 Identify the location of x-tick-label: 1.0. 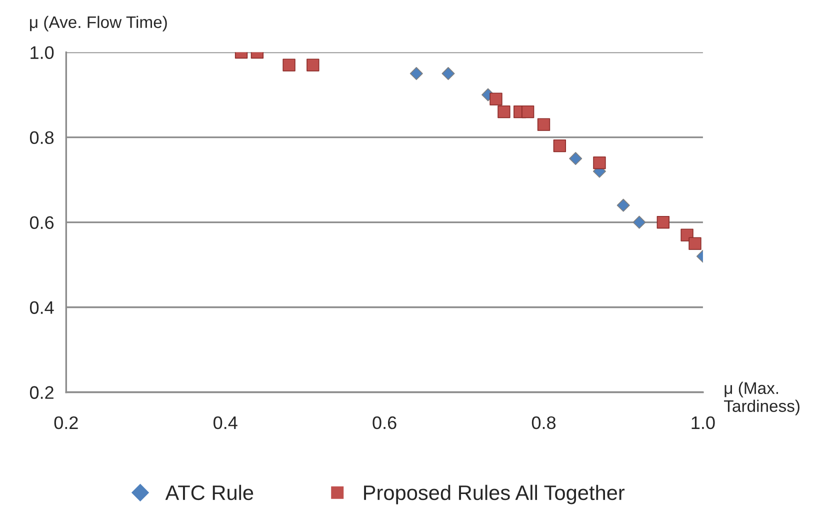
(703, 423).